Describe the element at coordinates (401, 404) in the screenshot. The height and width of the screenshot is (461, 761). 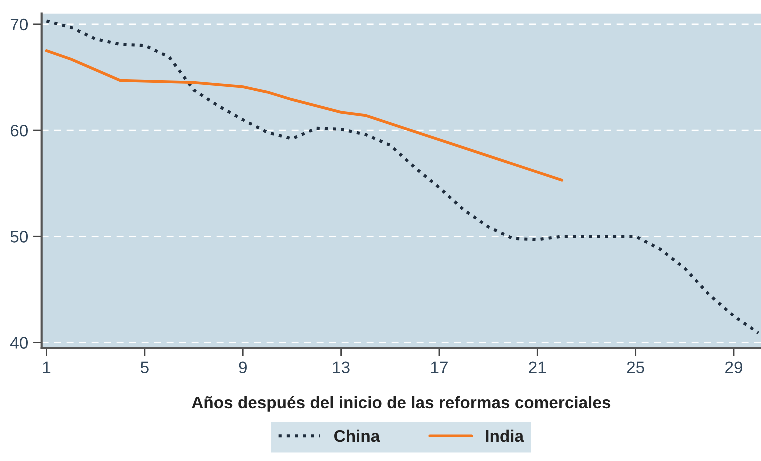
I see `x-axis-title: Años después del inicio de las reformas comerciales` at that location.